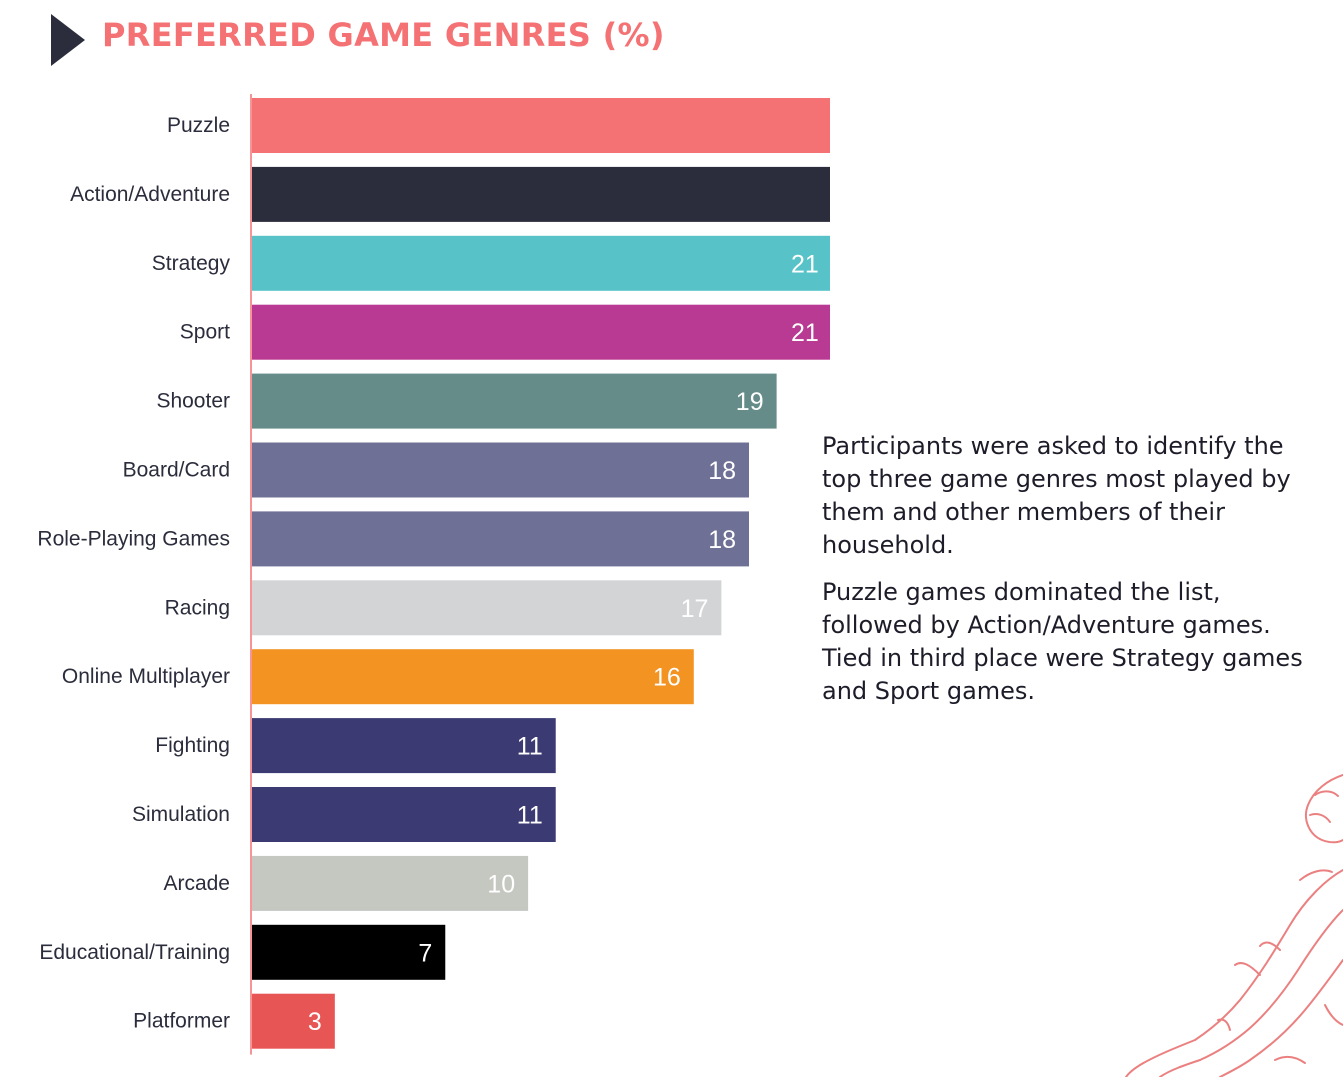 This screenshot has height=1077, width=1343. Describe the element at coordinates (191, 263) in the screenshot. I see `category-label: Strategy` at that location.